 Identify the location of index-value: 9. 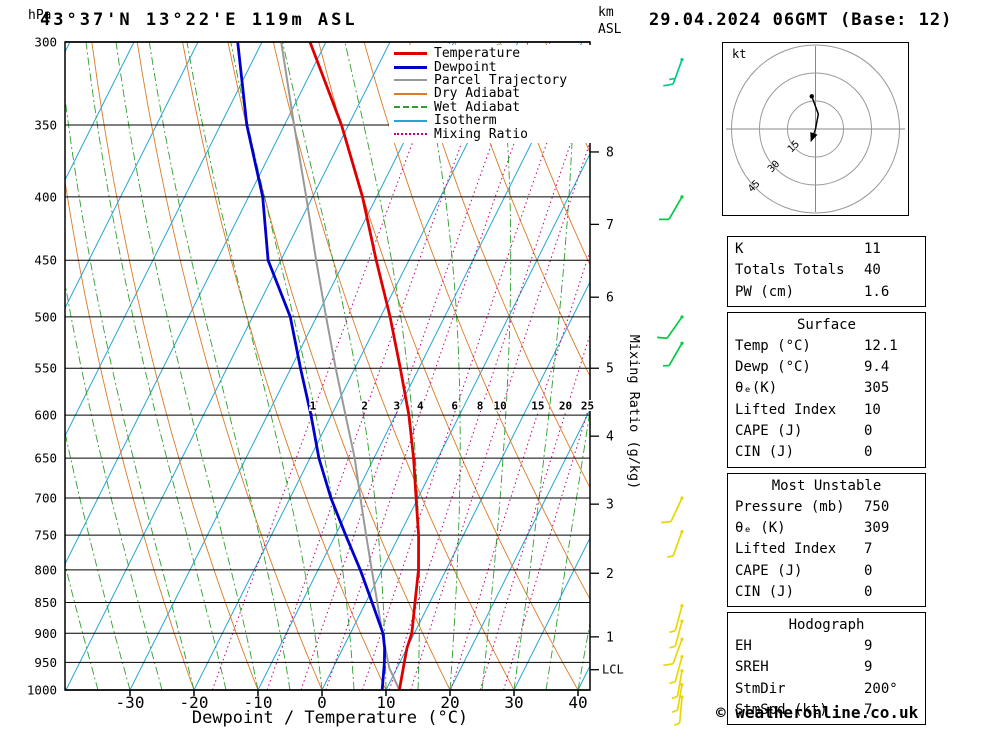
(868, 667).